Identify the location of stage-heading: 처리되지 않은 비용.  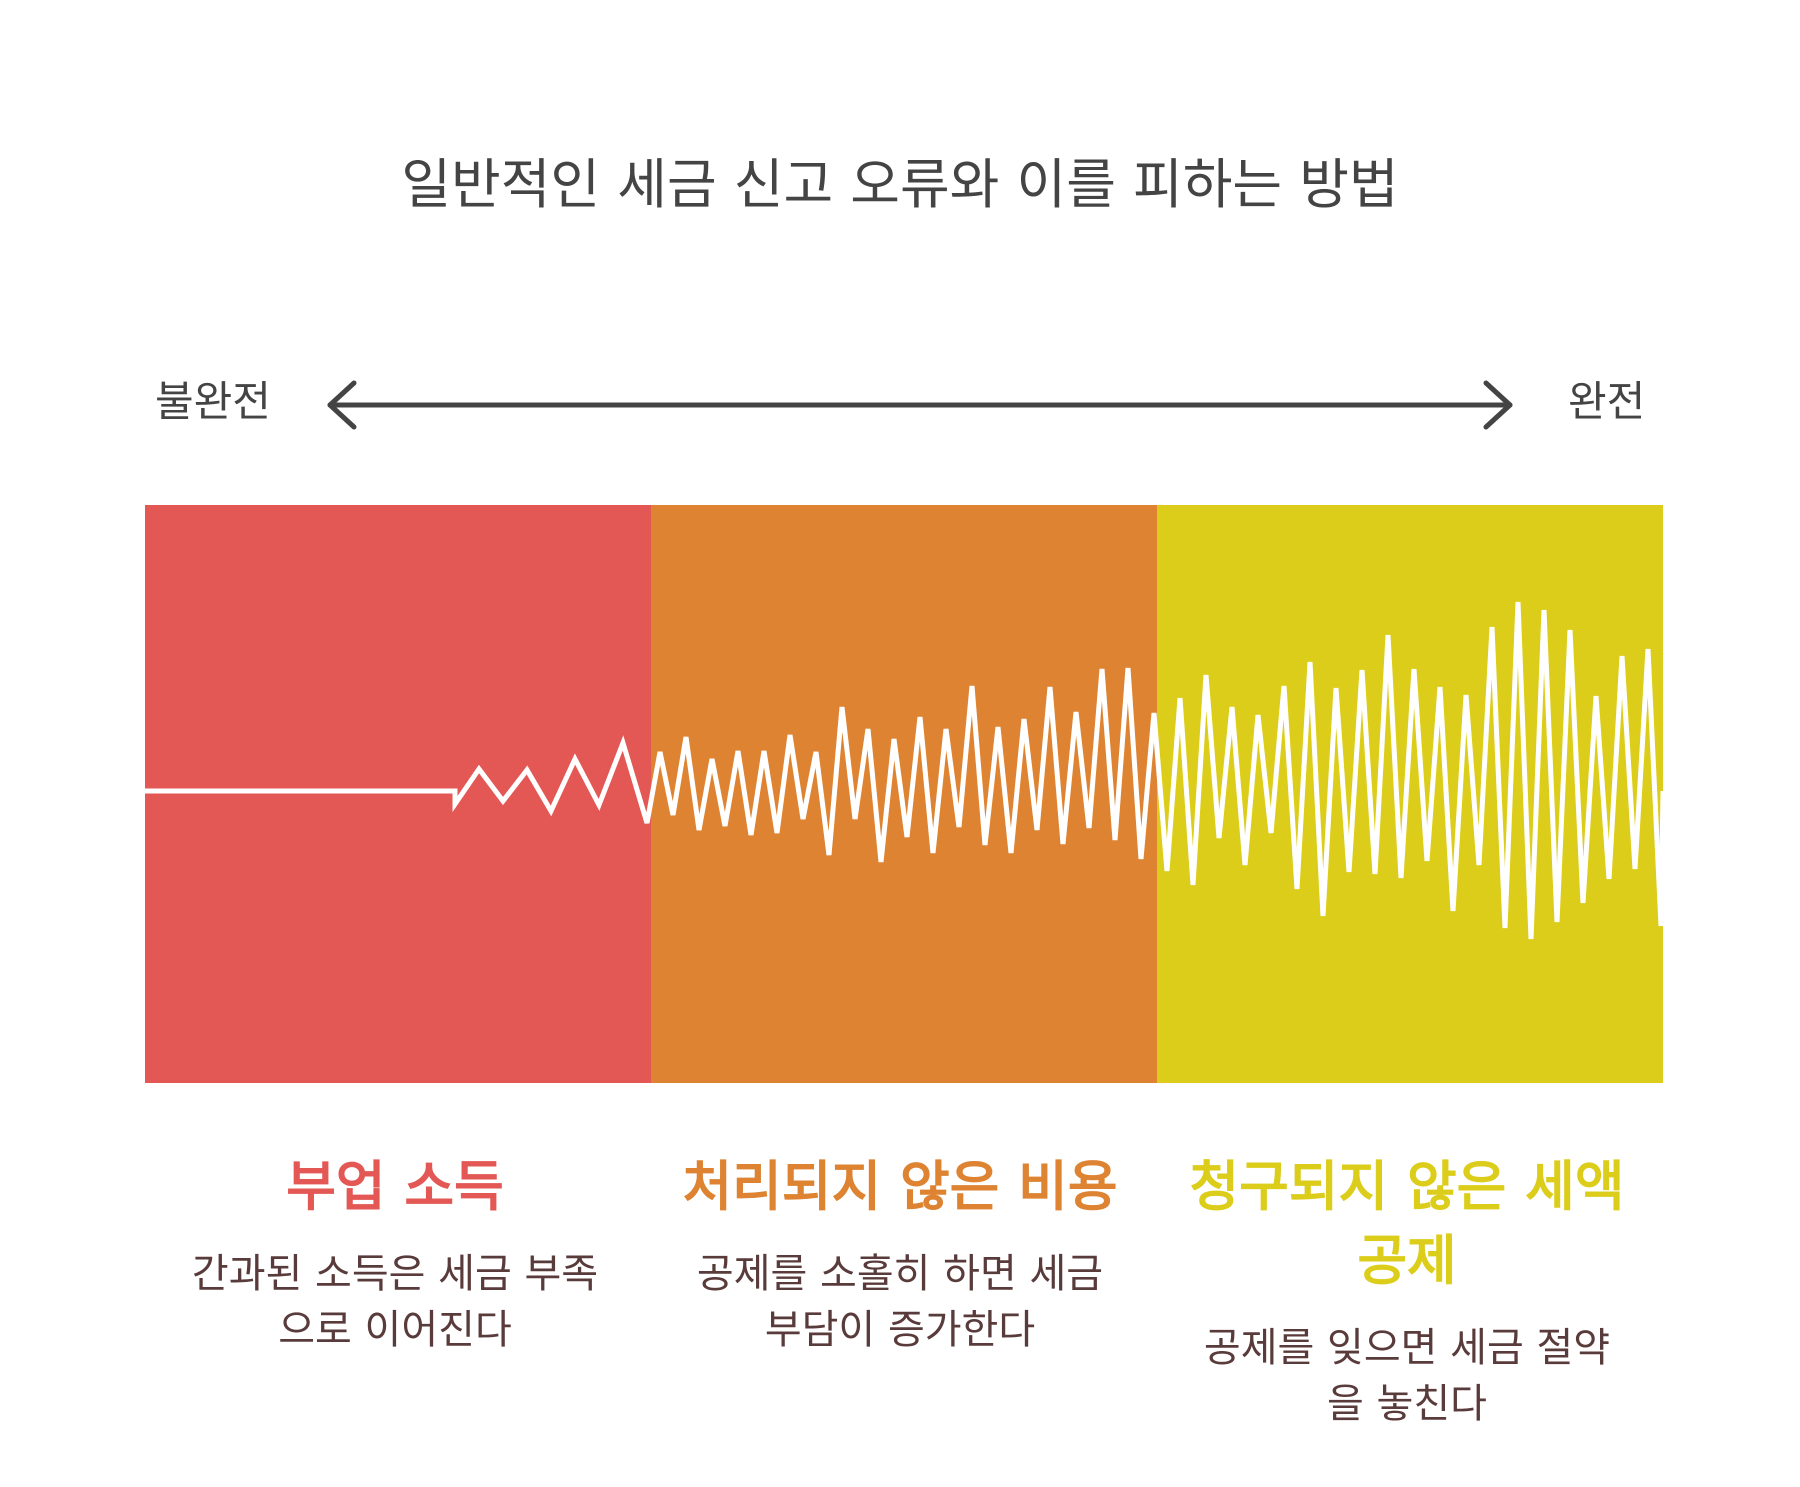
(900, 1186).